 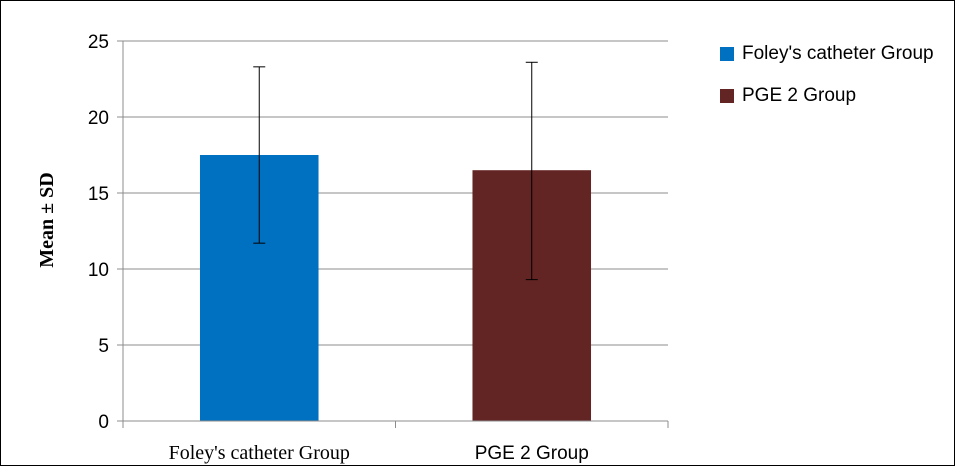 I want to click on y-tick-label: 10, so click(x=98, y=270).